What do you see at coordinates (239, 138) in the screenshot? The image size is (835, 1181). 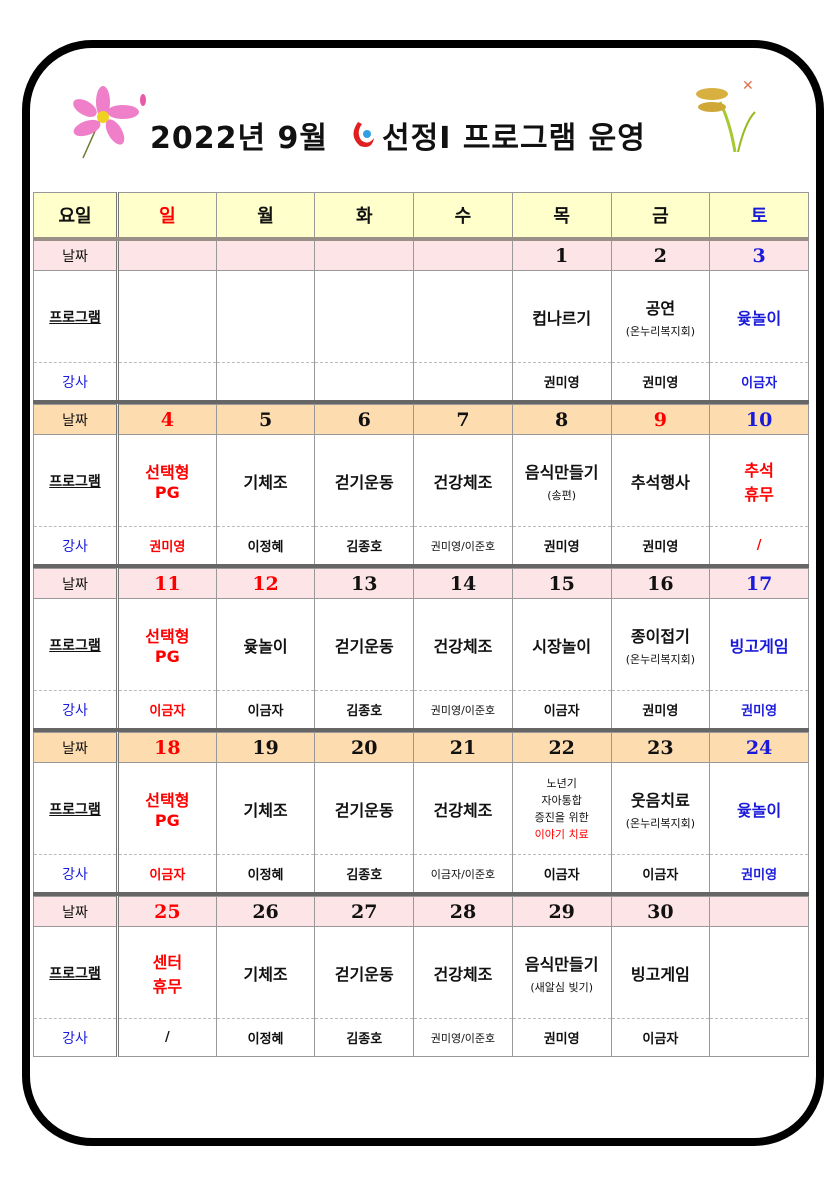 I see `title-date: 2022년 9월` at bounding box center [239, 138].